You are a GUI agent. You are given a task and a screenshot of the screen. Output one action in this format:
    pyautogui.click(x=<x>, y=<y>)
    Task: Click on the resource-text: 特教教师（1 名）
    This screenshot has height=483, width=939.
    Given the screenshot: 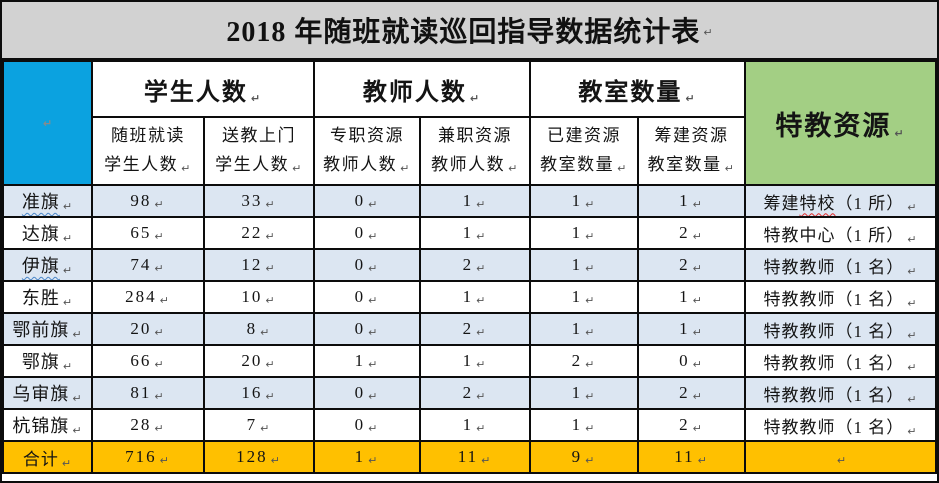 What is the action you would take?
    pyautogui.click(x=834, y=267)
    